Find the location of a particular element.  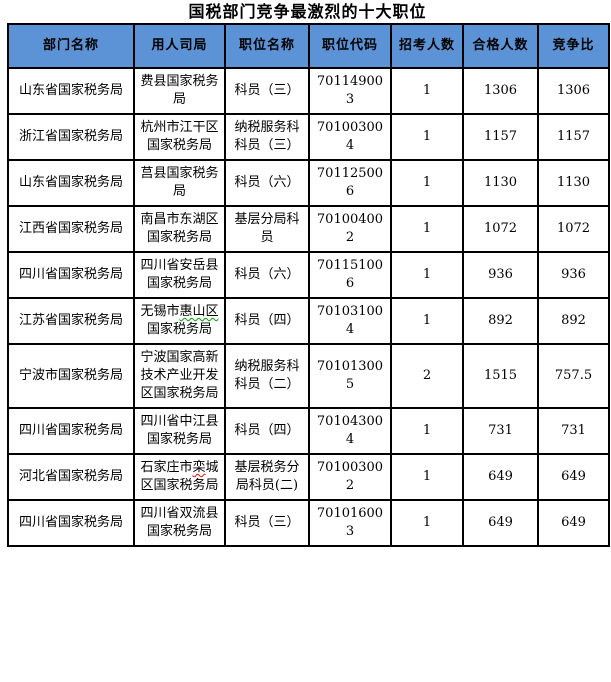

table-cell: 宁波市国家税务局 is located at coordinates (71, 376).